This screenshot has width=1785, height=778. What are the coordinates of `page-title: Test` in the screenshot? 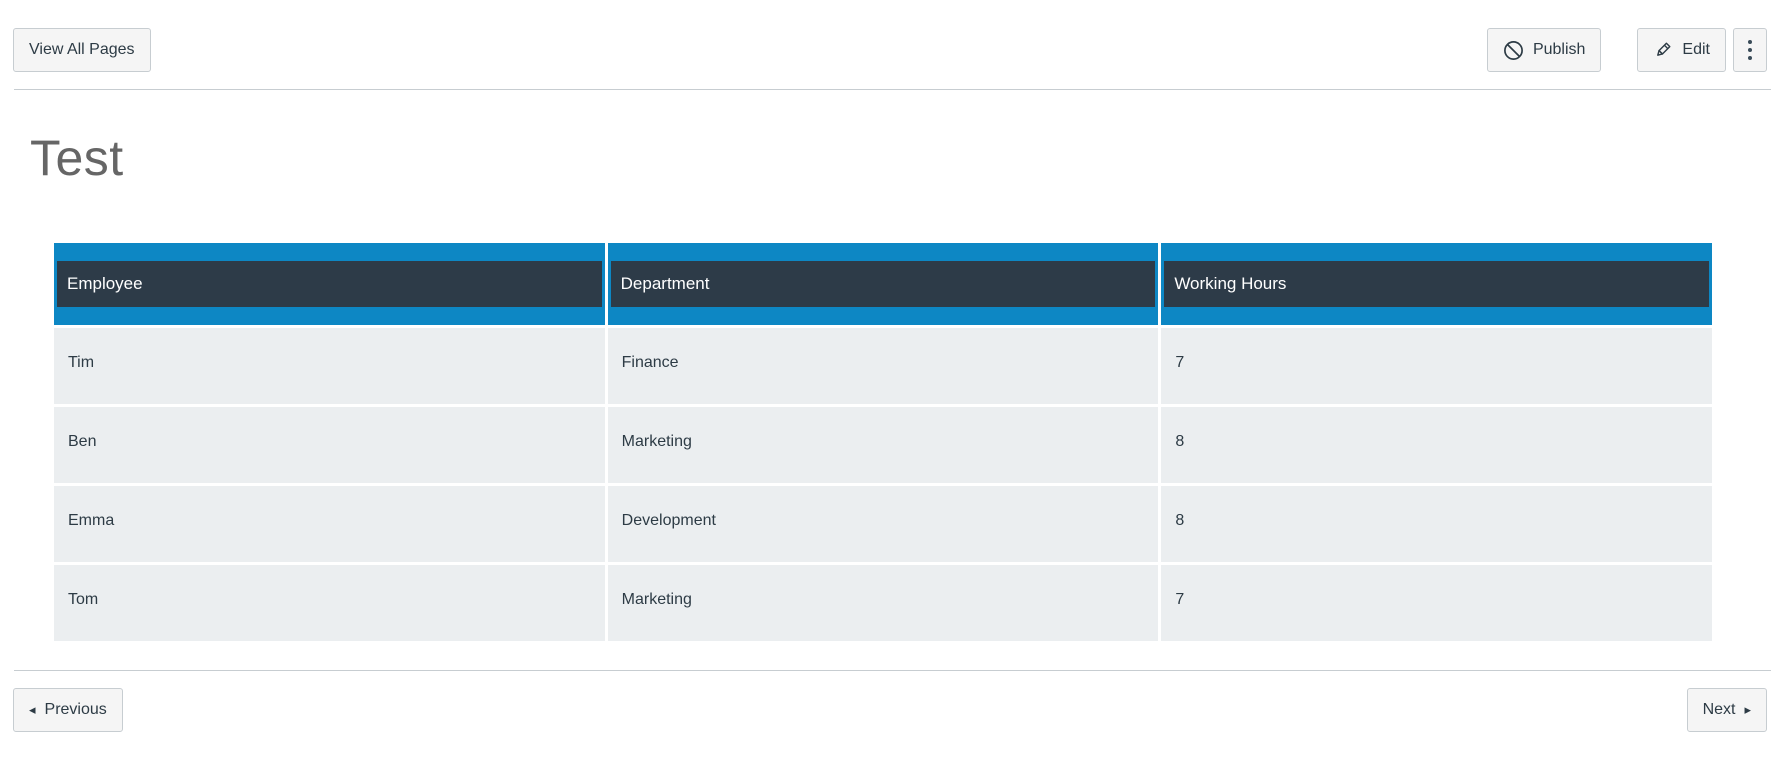 It's located at (77, 158).